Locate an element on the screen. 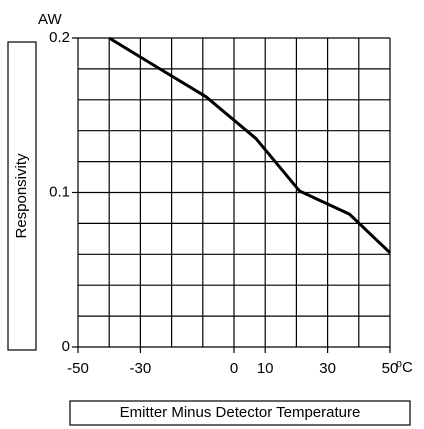 The width and height of the screenshot is (424, 429). y-tick-label: 0.1 is located at coordinates (59, 191).